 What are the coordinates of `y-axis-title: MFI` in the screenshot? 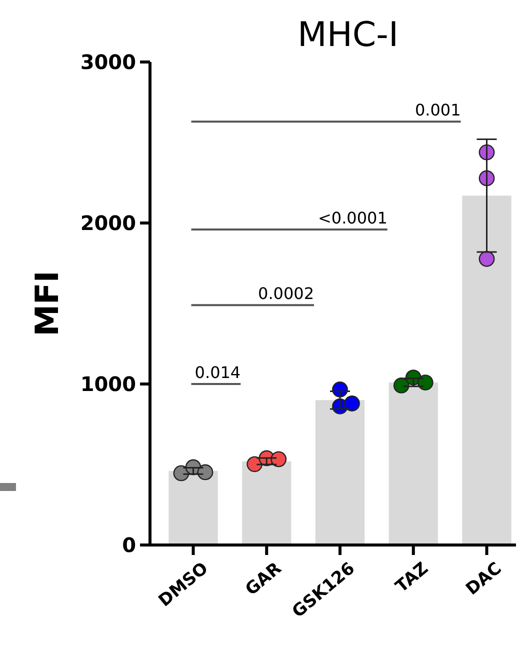 It's located at (47, 303).